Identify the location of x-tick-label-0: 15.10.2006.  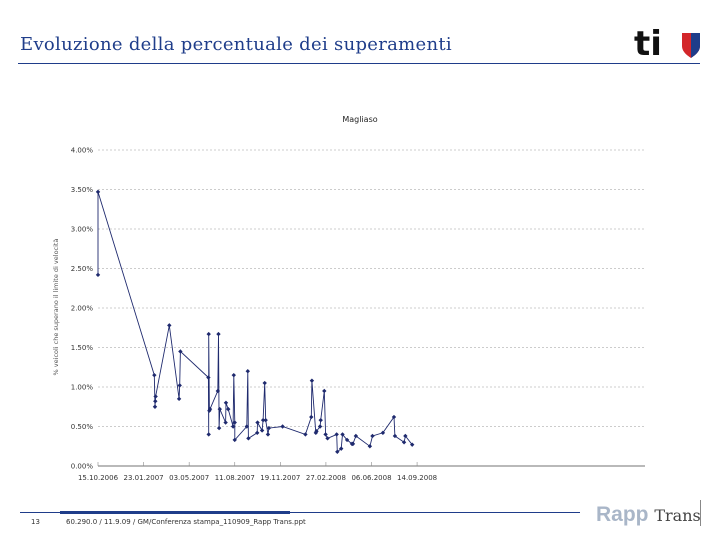
(98, 478).